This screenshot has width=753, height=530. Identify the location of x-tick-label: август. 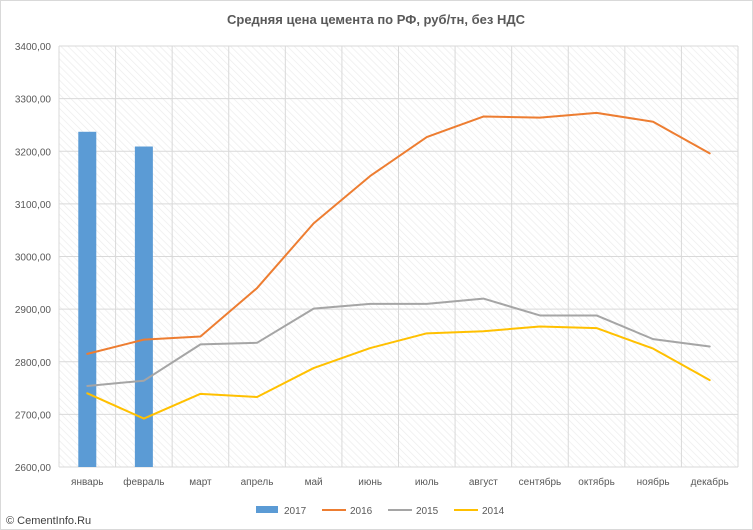
(483, 482).